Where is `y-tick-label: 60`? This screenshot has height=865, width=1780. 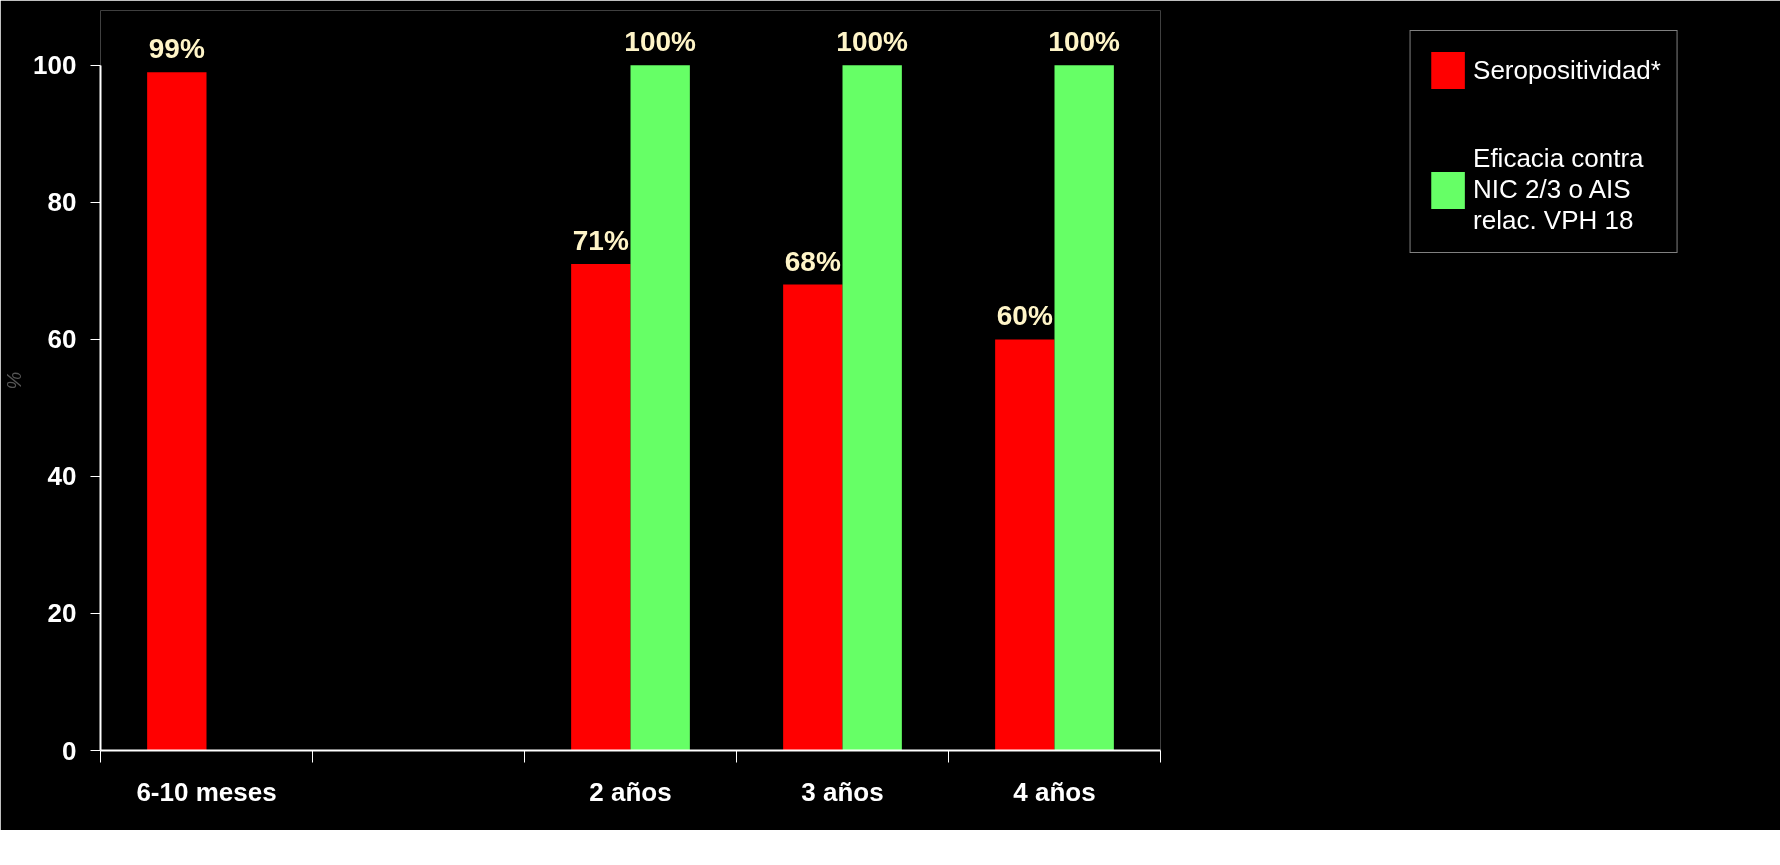
y-tick-label: 60 is located at coordinates (62, 339).